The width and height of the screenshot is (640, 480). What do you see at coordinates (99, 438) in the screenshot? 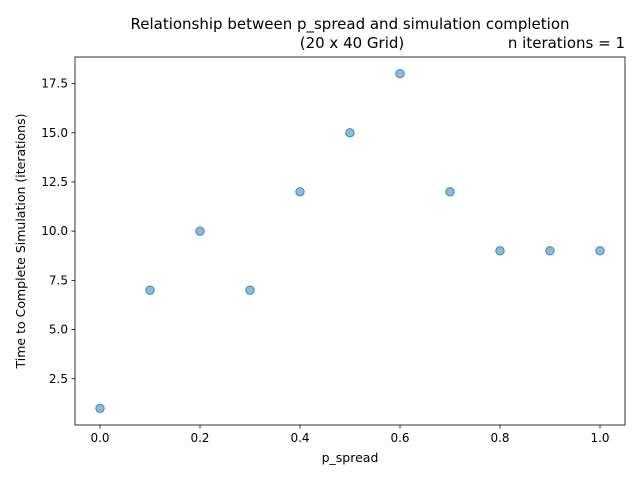
I see `x-tick-label: 0.0` at bounding box center [99, 438].